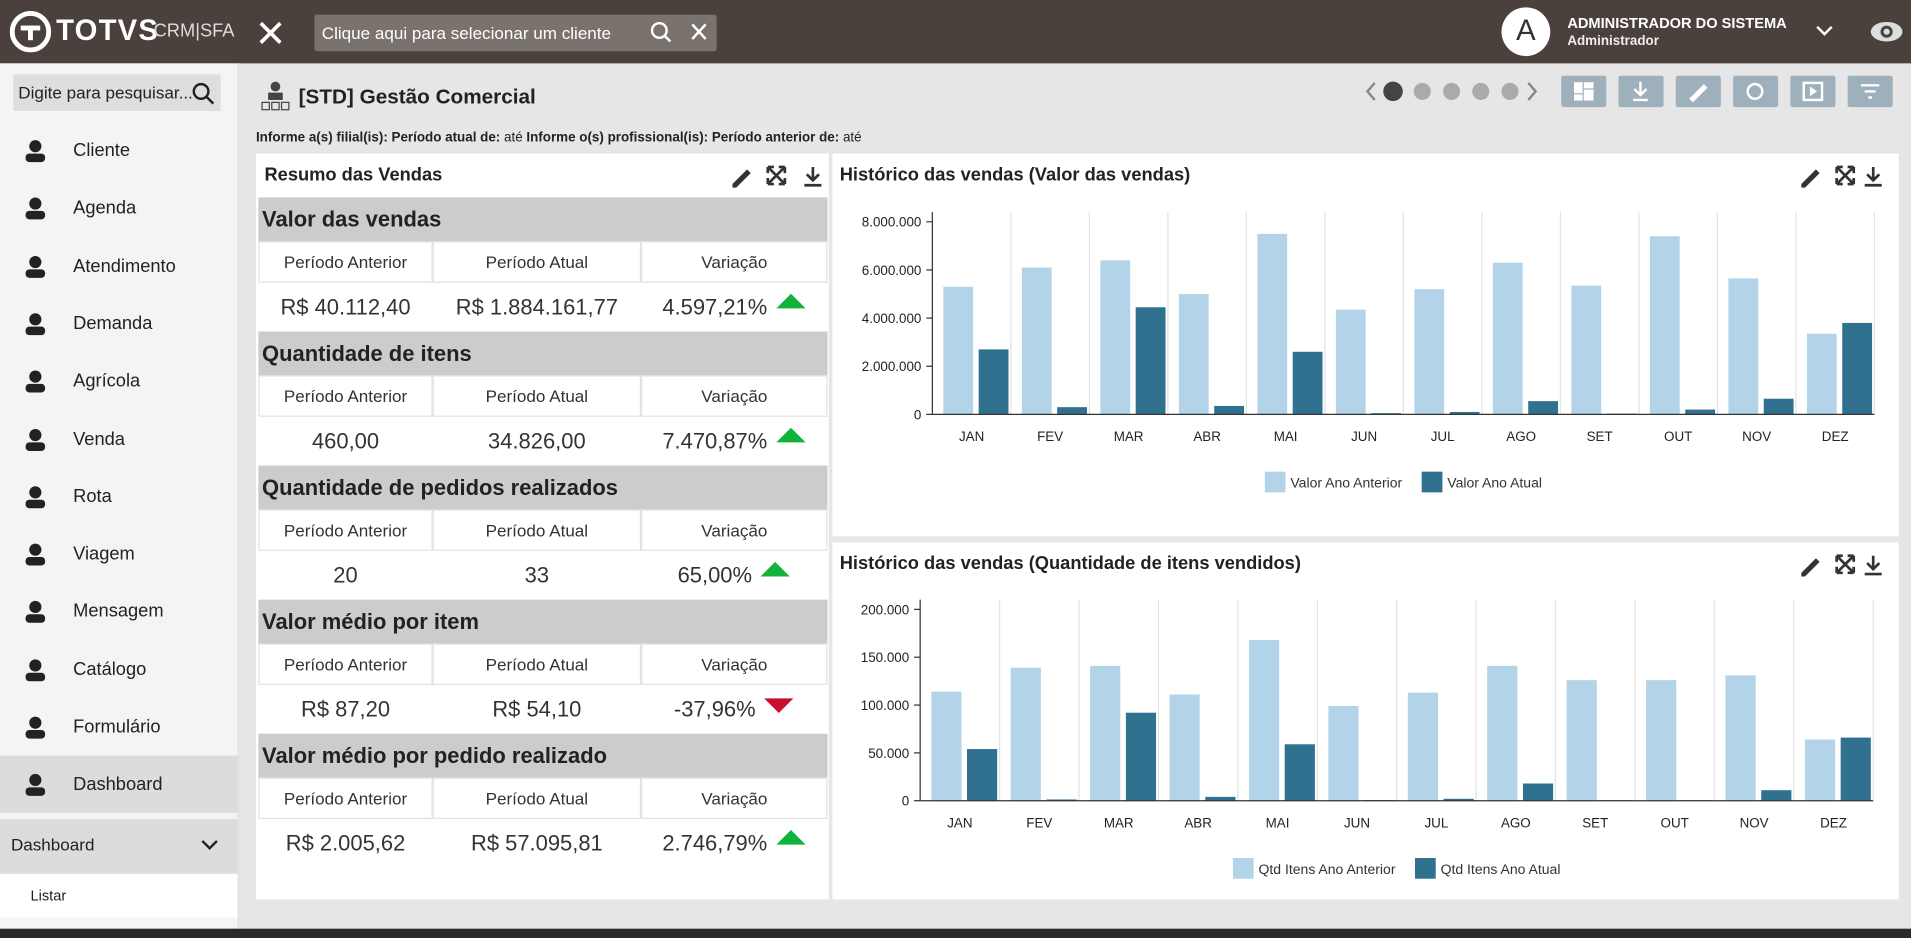 This screenshot has height=938, width=1911. Describe the element at coordinates (775, 569) in the screenshot. I see `trend-arrow-shape` at that location.